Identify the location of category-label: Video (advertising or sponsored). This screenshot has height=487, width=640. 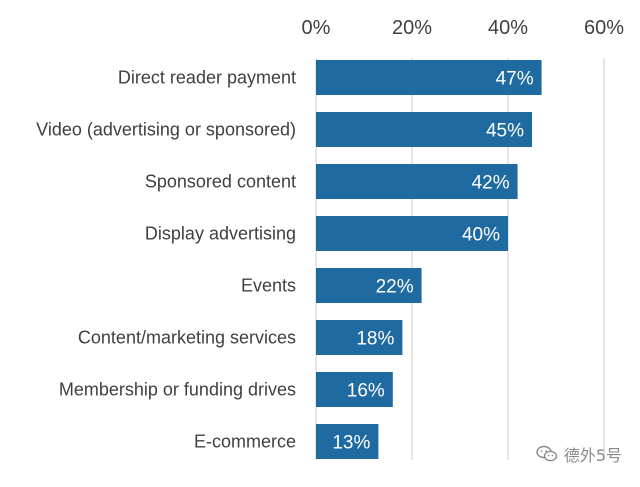
(166, 130).